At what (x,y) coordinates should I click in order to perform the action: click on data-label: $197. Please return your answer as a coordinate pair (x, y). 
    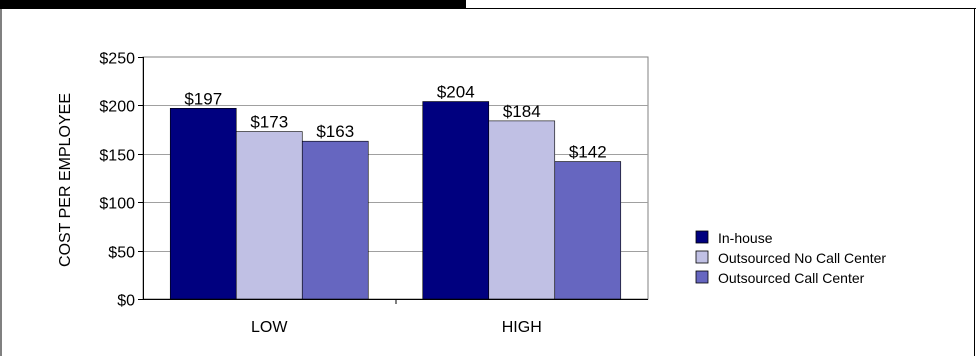
    Looking at the image, I should click on (203, 98).